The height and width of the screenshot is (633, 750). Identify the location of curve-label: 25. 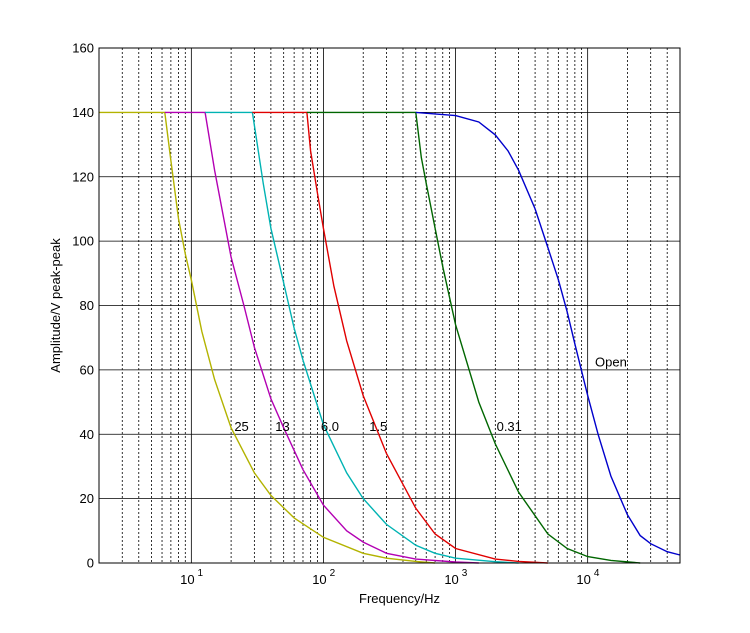
(241, 426).